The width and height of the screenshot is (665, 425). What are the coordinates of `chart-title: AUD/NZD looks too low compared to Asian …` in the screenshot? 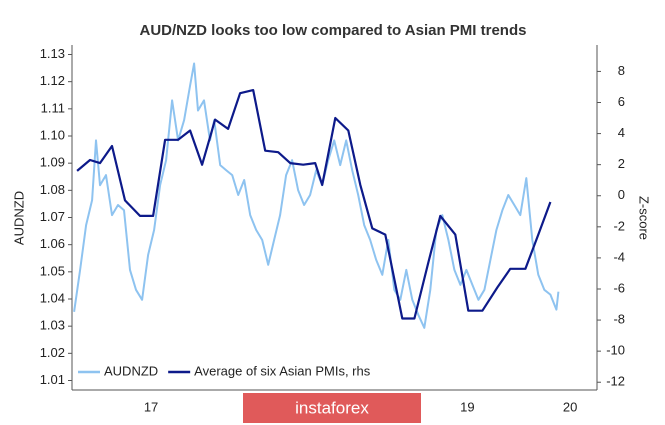 It's located at (333, 30).